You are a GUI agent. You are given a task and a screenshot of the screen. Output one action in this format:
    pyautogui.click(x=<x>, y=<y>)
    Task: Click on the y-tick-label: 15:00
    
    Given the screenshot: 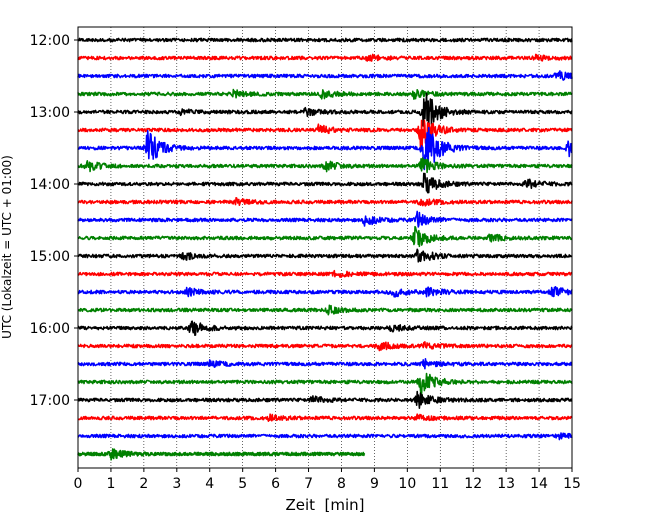 What is the action you would take?
    pyautogui.click(x=50, y=257)
    